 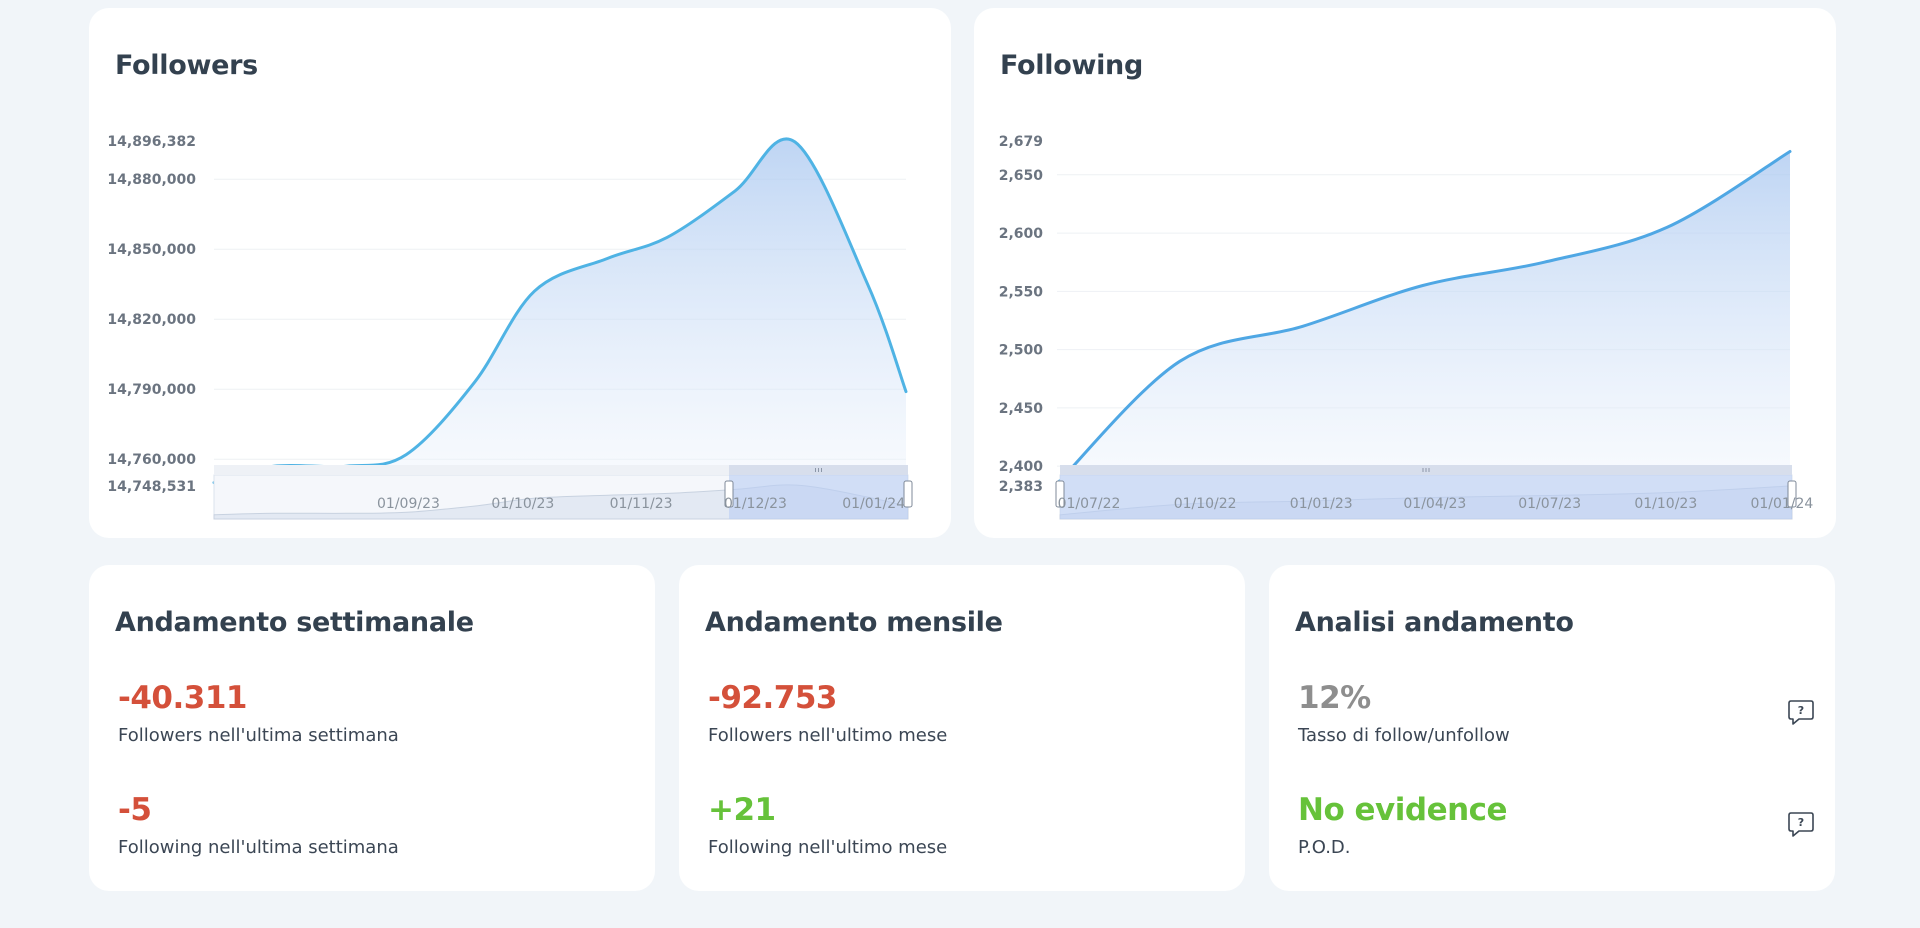 I want to click on pod-help-icon: ?, so click(x=1801, y=825).